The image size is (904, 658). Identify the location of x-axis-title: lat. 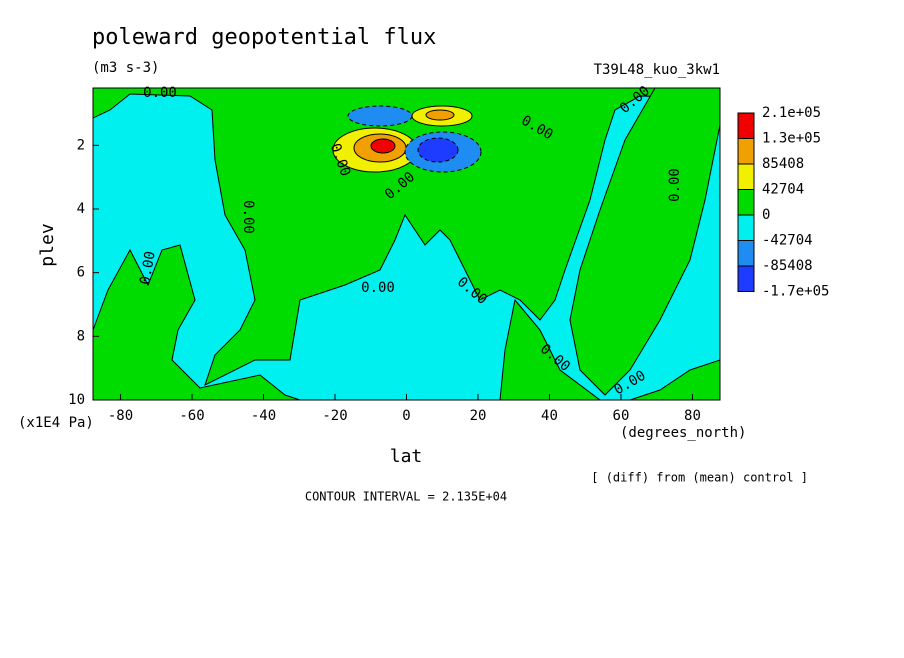
(406, 456).